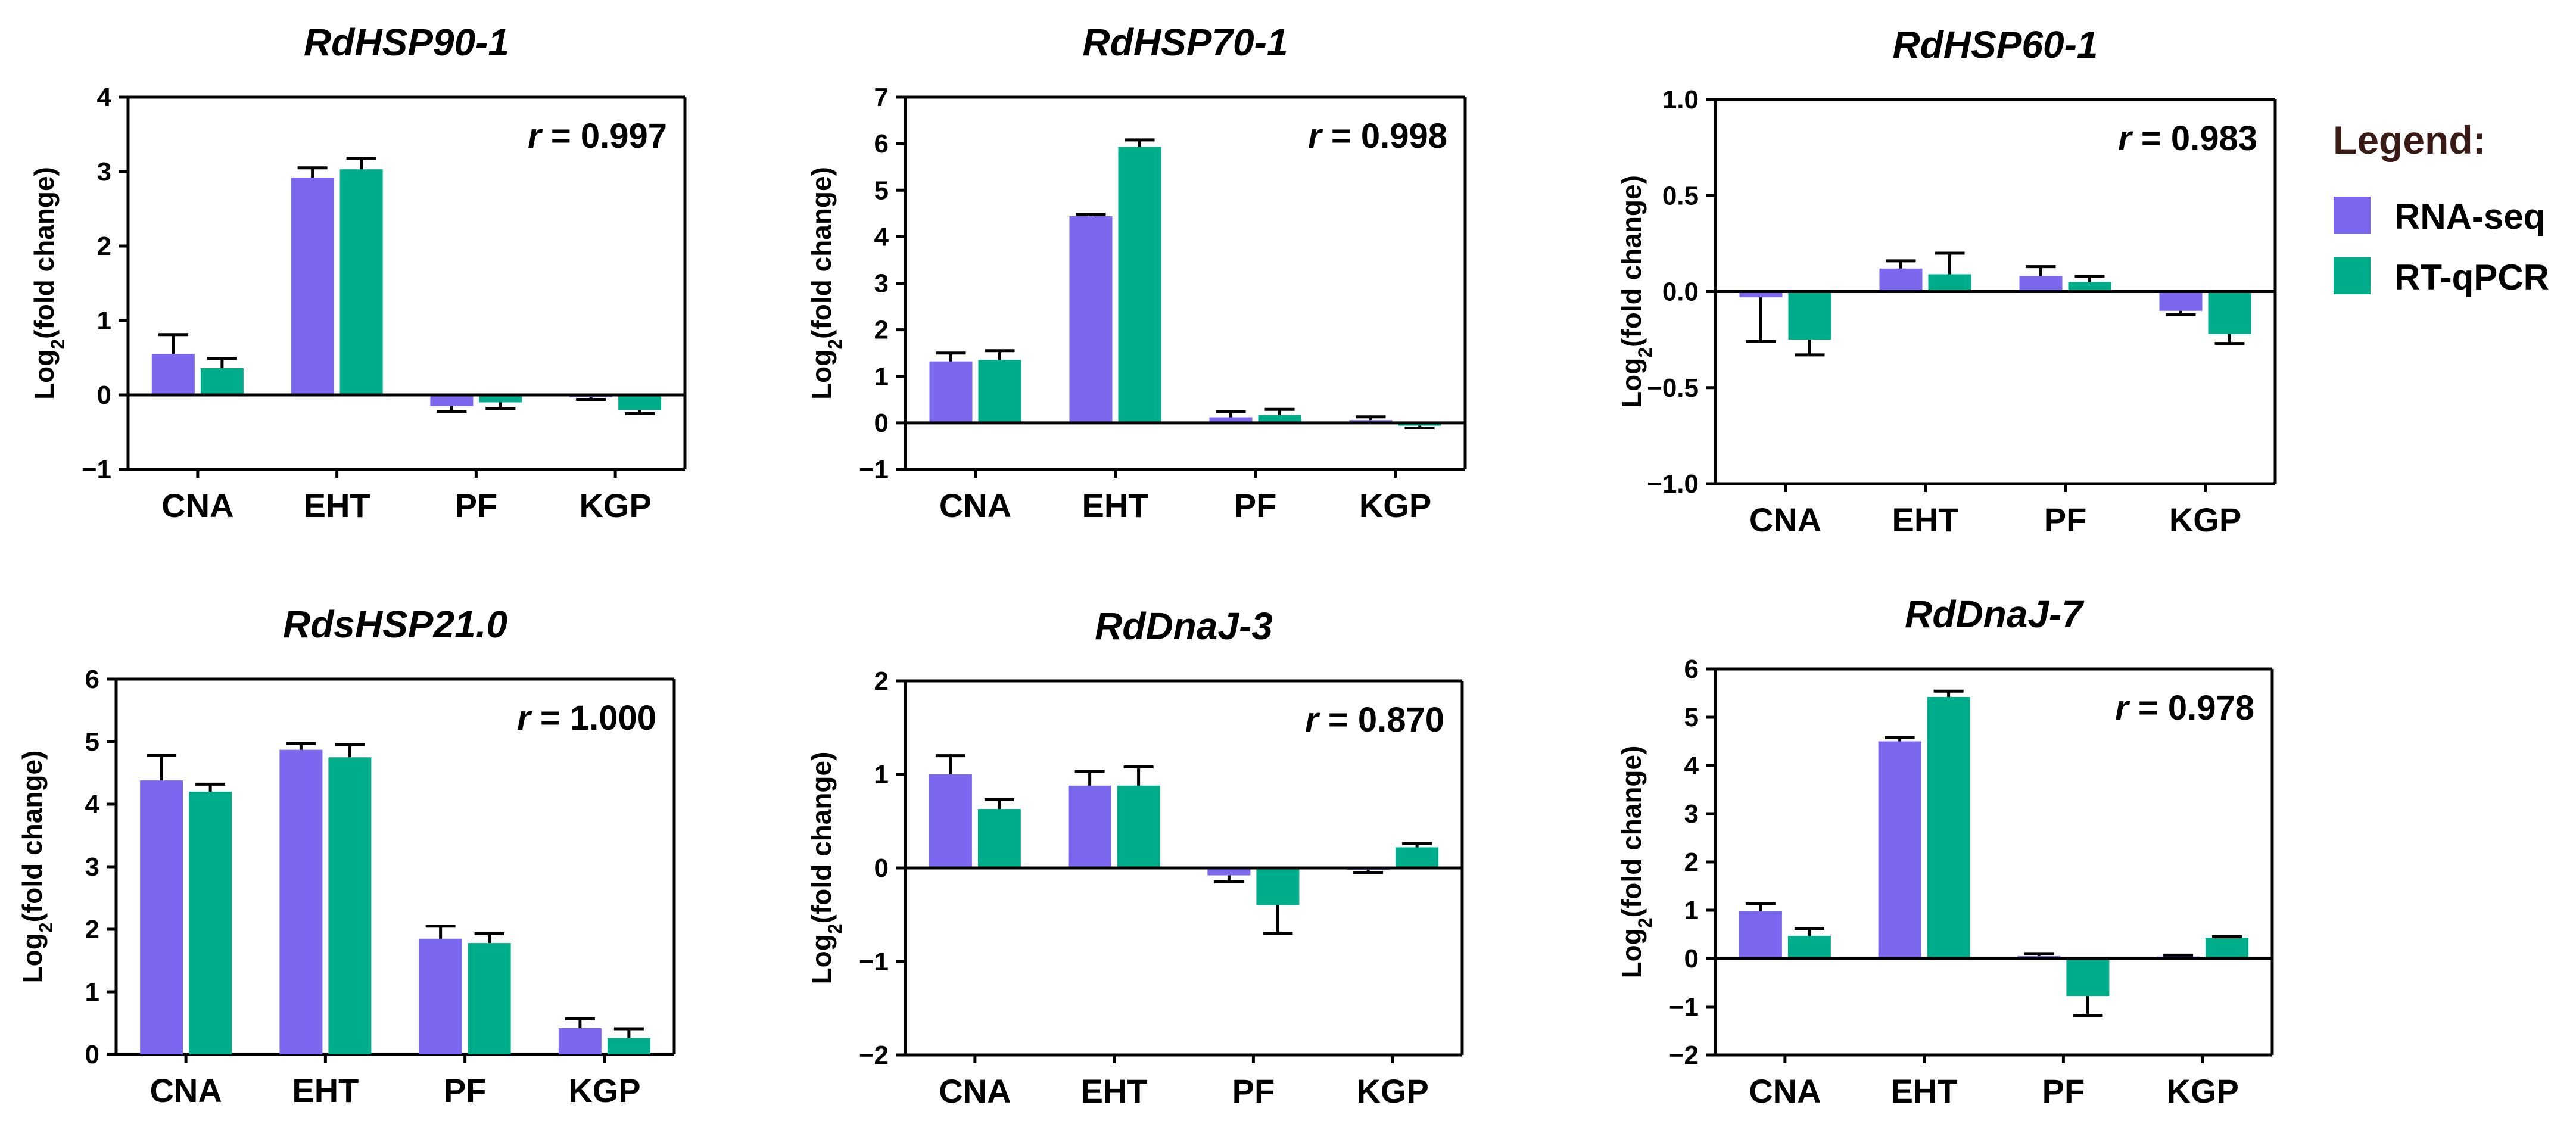 The height and width of the screenshot is (1133, 2576). What do you see at coordinates (1691, 717) in the screenshot?
I see `y-tick-label: 5` at bounding box center [1691, 717].